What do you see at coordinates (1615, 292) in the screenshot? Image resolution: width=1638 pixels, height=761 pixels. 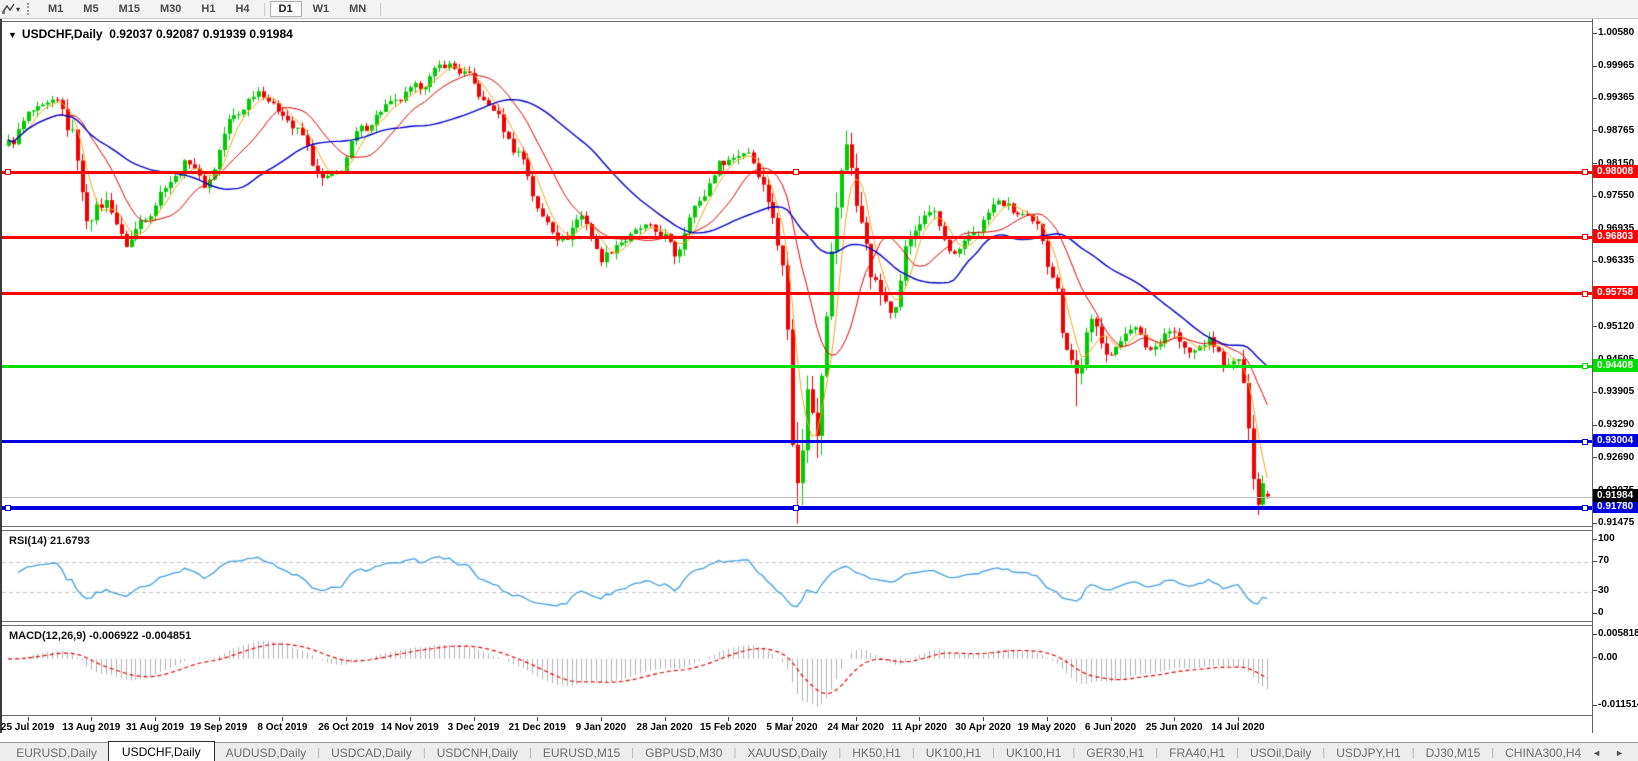 I see `price-line-badge: 0.95758` at bounding box center [1615, 292].